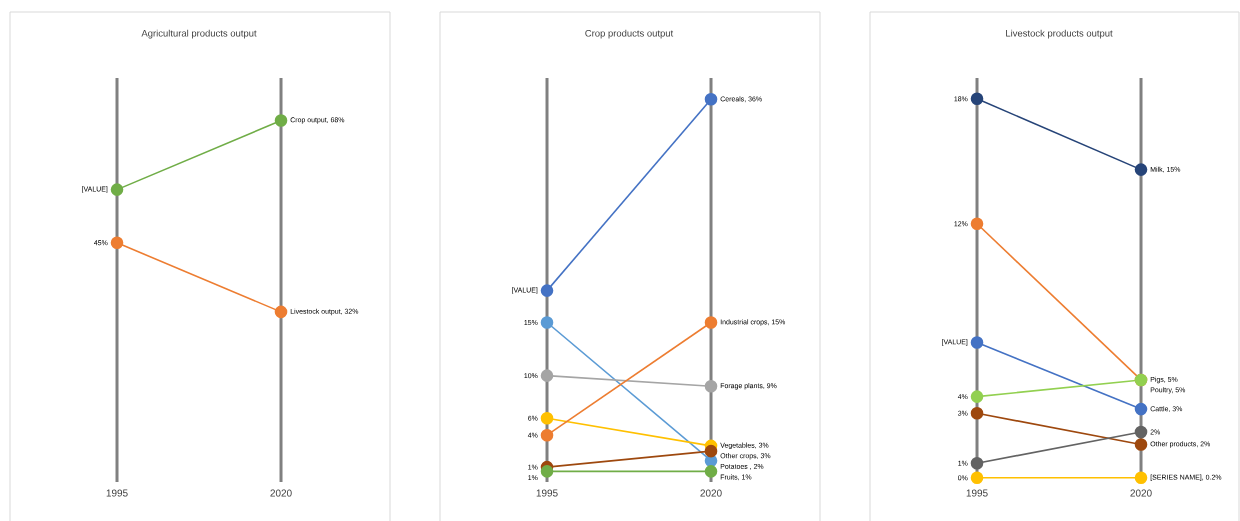 The image size is (1240, 521). Describe the element at coordinates (1059, 34) in the screenshot. I see `chart-title: Livestock products output` at that location.